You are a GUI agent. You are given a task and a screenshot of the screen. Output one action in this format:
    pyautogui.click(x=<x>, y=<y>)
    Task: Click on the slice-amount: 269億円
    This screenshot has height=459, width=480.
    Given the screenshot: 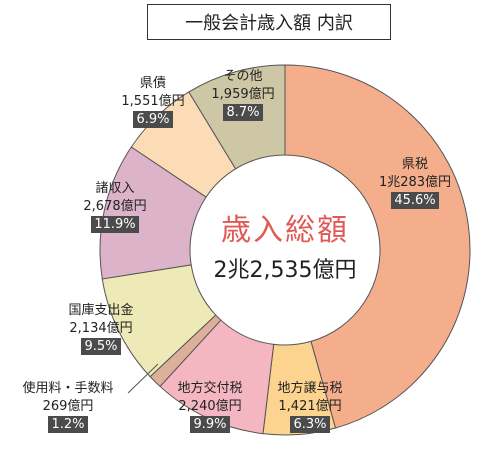 What is the action you would take?
    pyautogui.click(x=68, y=406)
    